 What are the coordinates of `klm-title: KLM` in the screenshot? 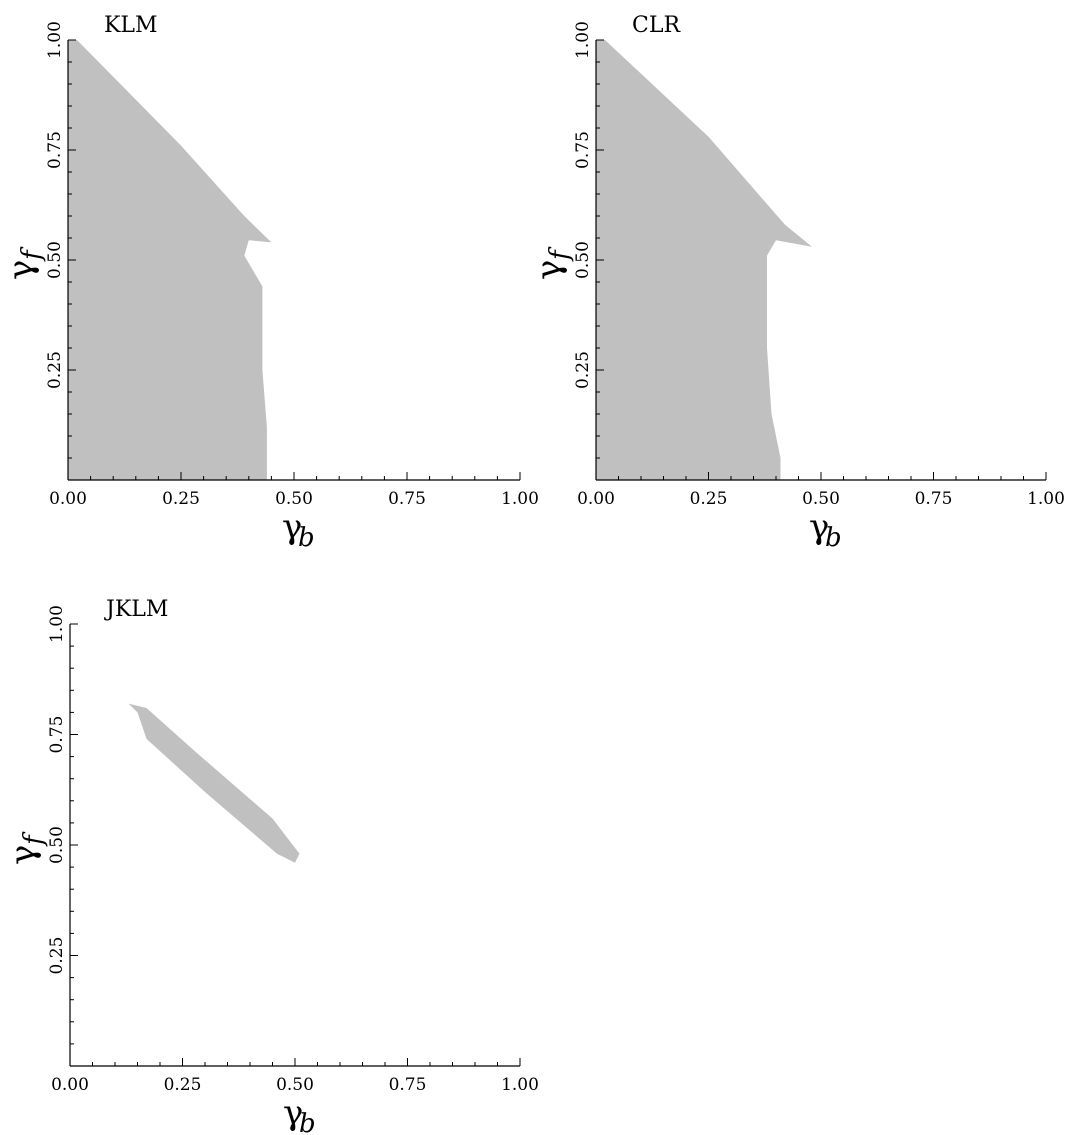 It's located at (131, 25).